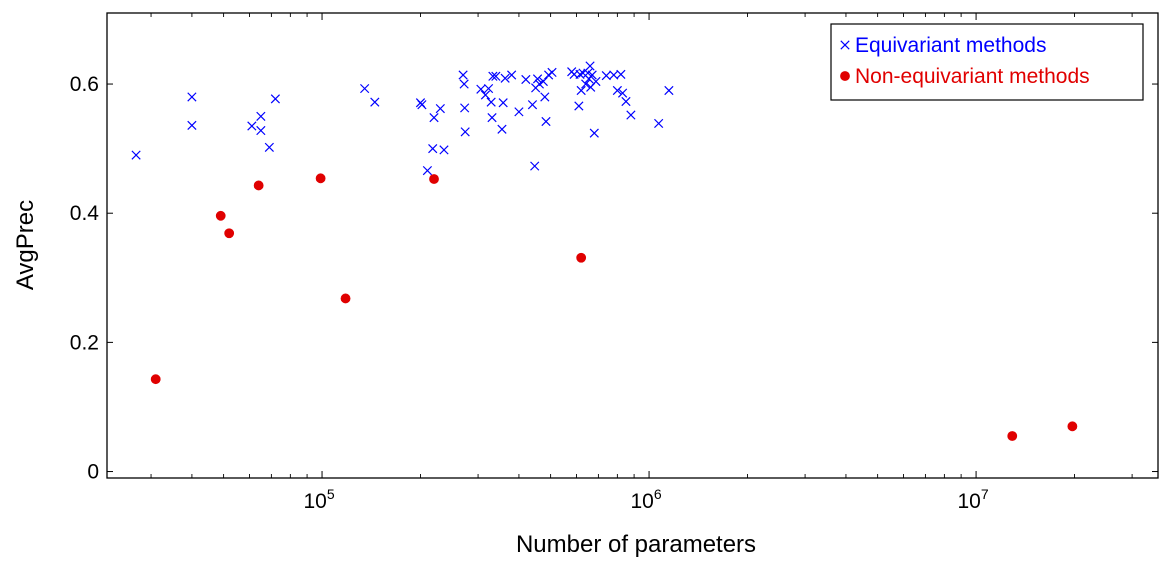 This screenshot has height=572, width=1176. Describe the element at coordinates (85, 213) in the screenshot. I see `y-tick-label: 0.4` at that location.